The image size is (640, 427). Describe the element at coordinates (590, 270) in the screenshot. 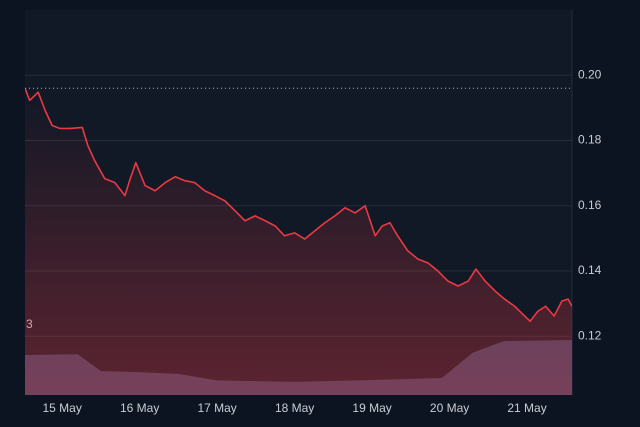

I see `y-tick-label: 0.14` at that location.